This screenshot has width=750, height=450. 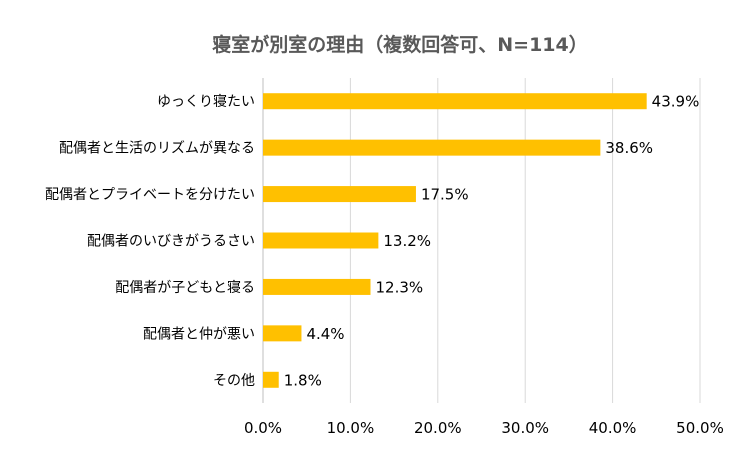 I want to click on data-label: 12.3%, so click(x=400, y=287).